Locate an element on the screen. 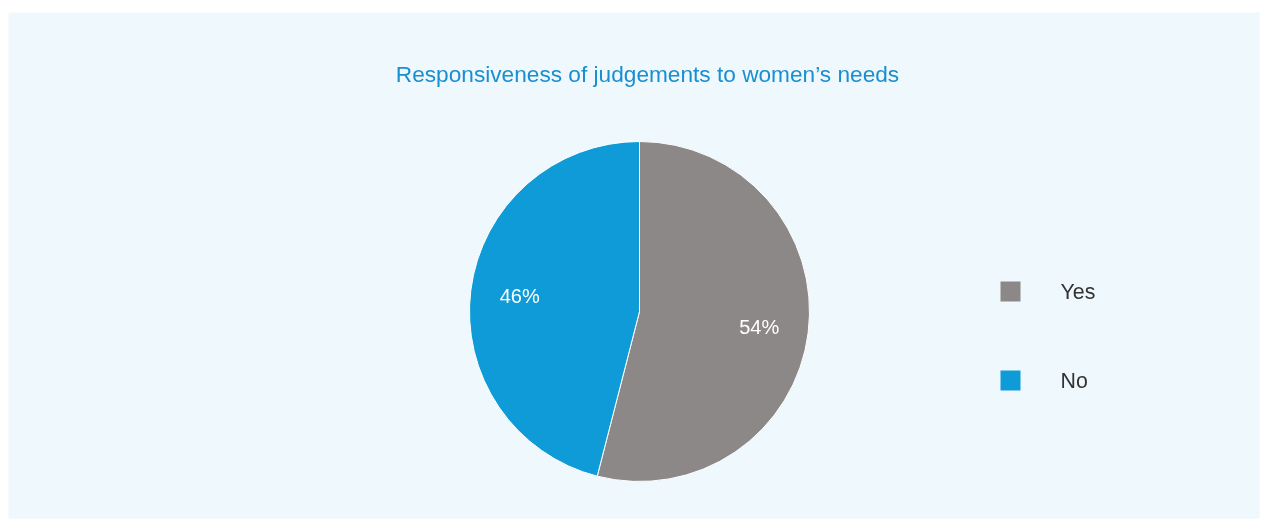 The height and width of the screenshot is (520, 1267). data-label: 46% is located at coordinates (519, 296).